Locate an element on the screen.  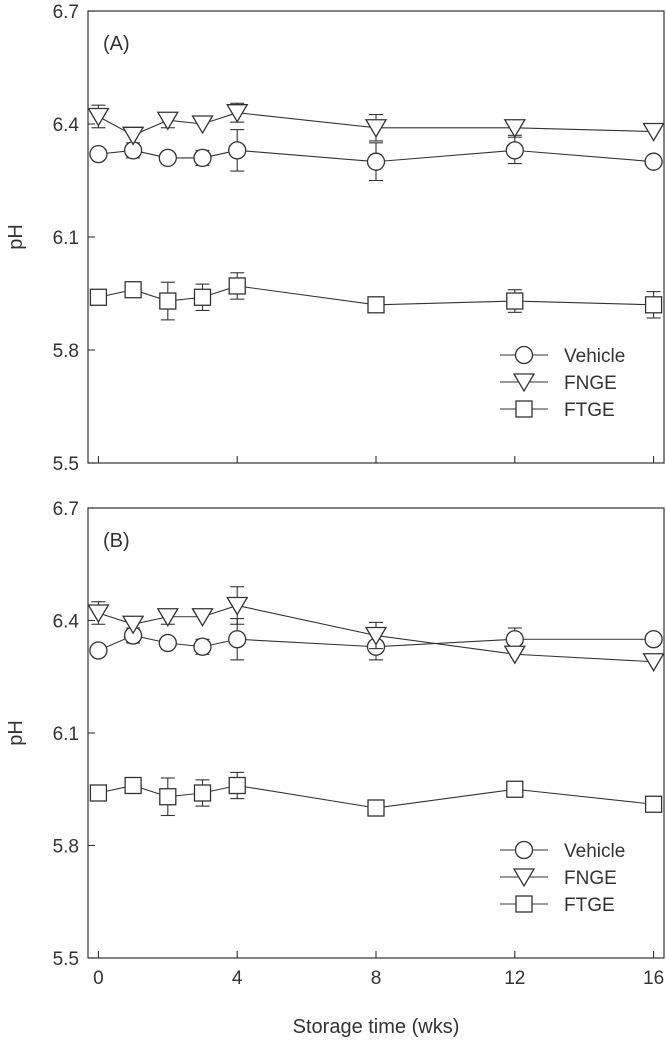
panel-label: (B) is located at coordinates (116, 541).